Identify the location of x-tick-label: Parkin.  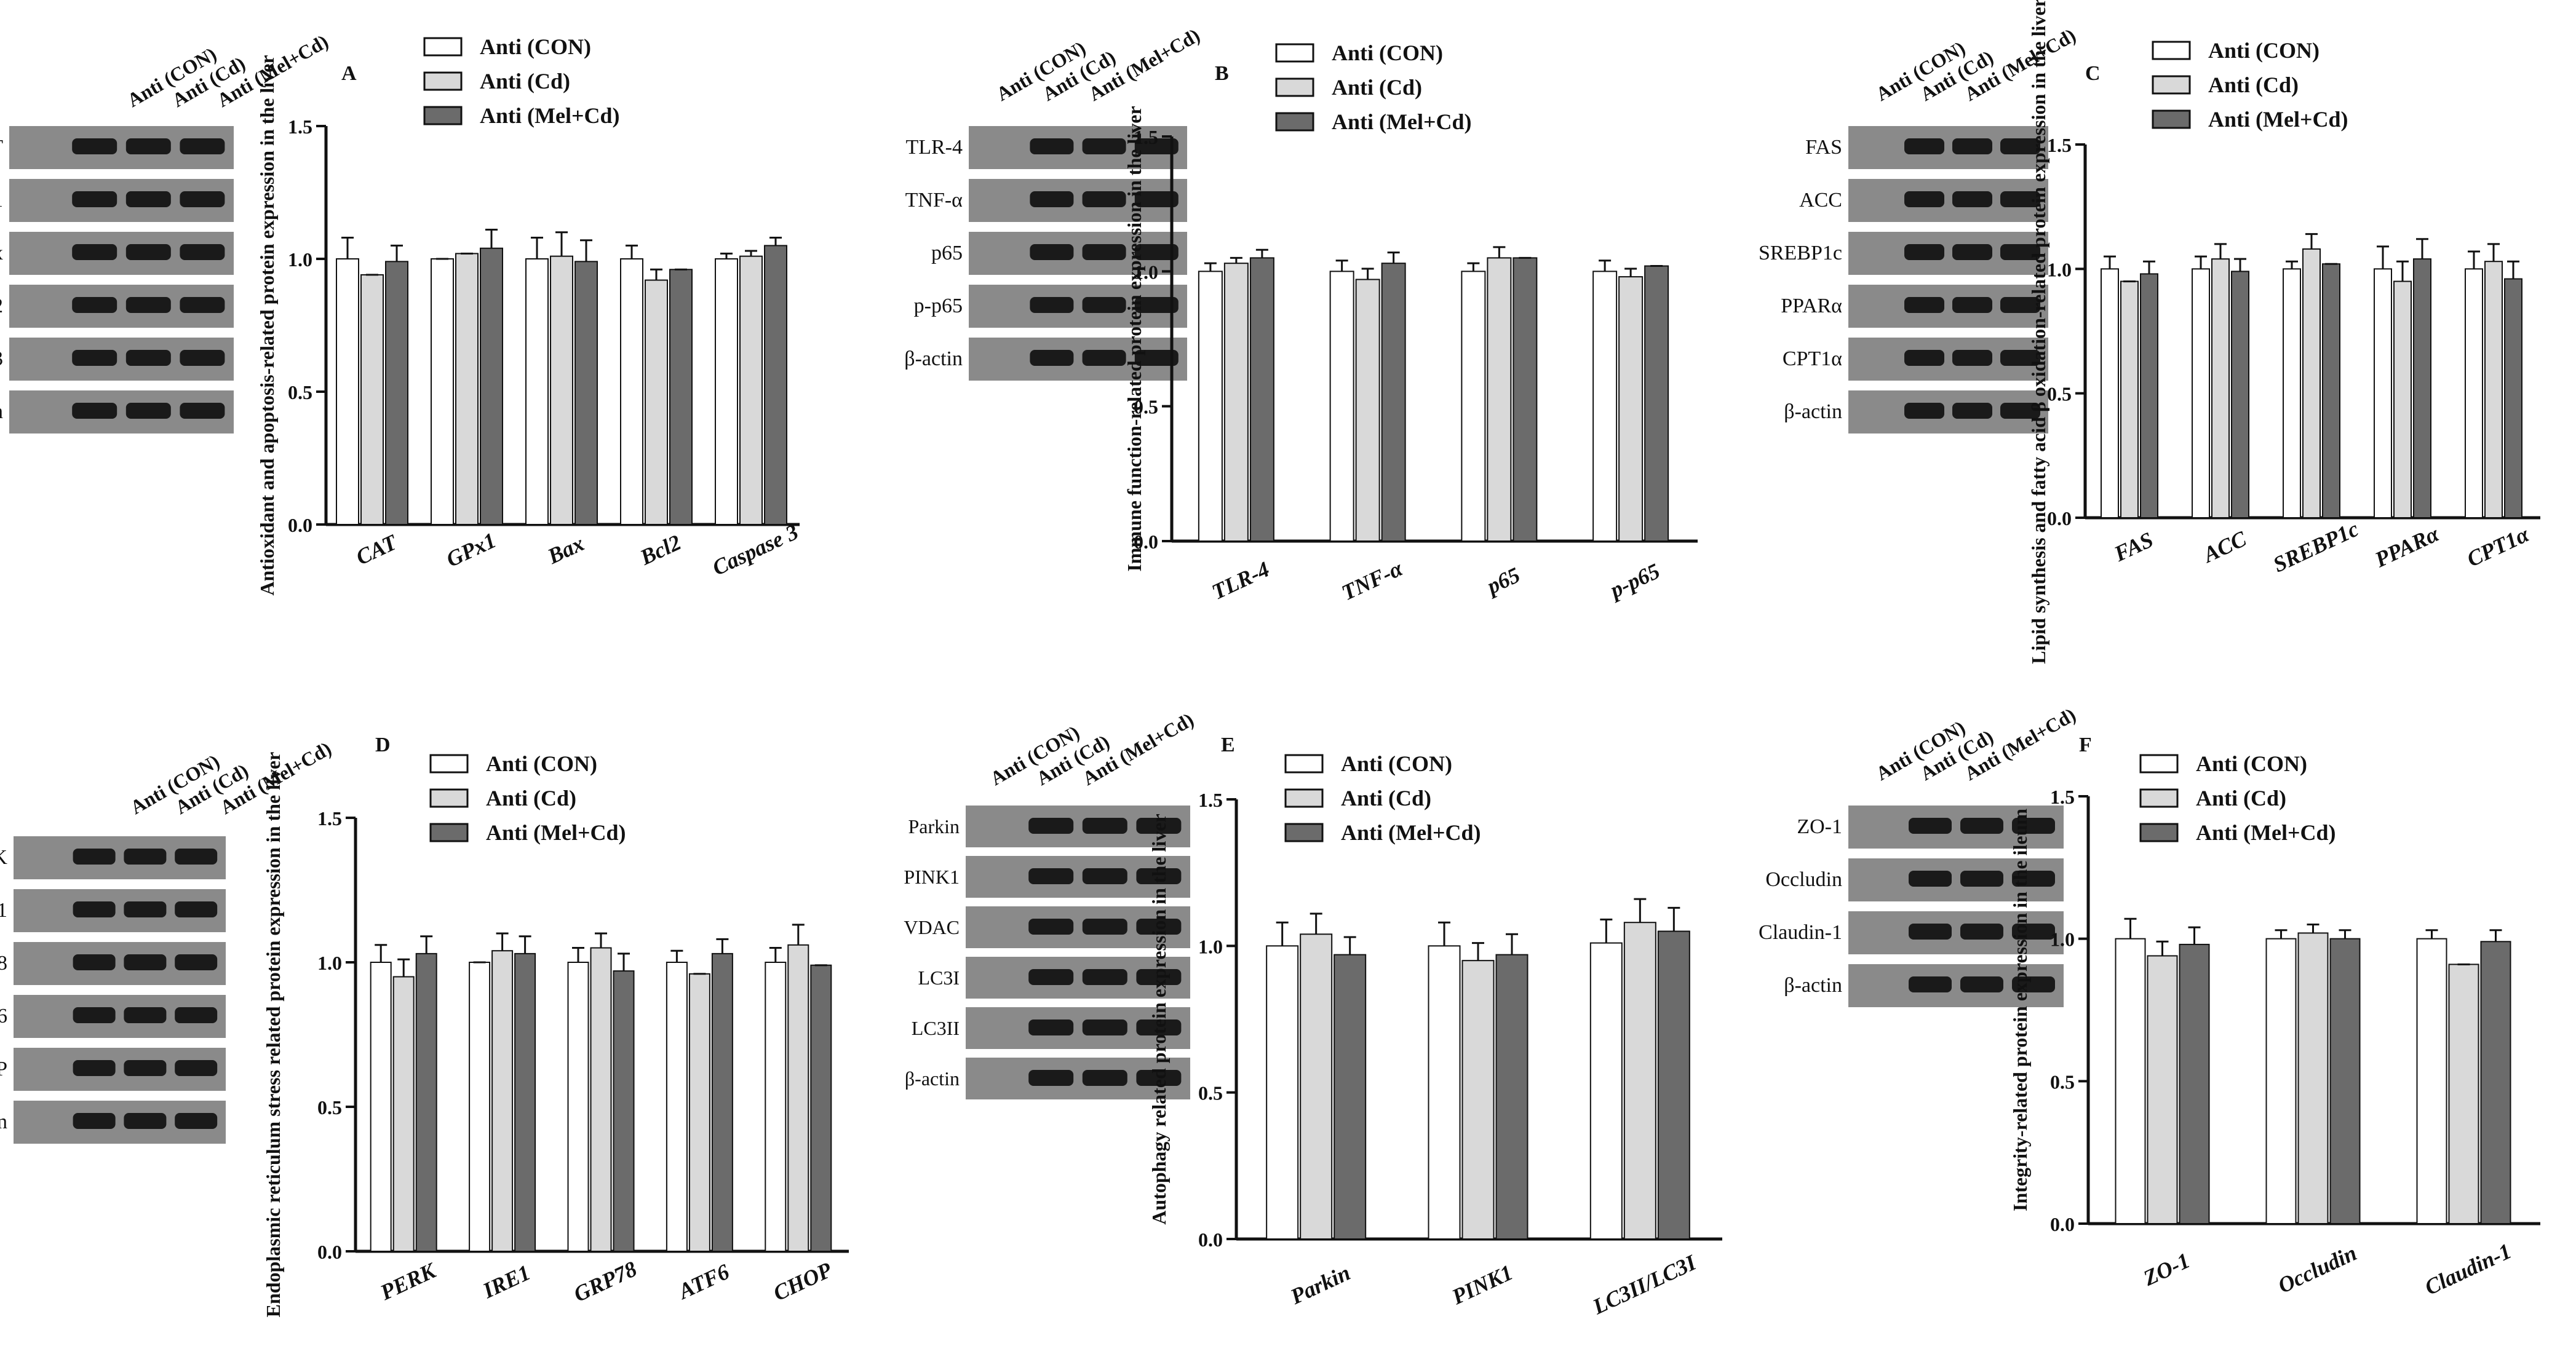
(1320, 1284).